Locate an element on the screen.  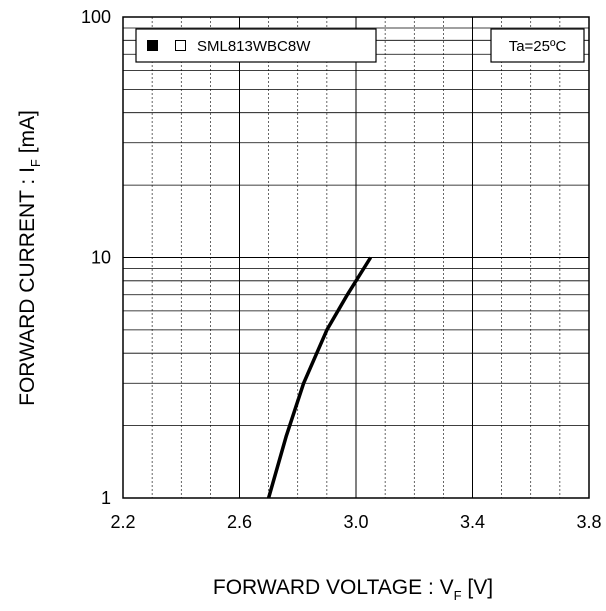
x-tick-label: 2.6 is located at coordinates (239, 522).